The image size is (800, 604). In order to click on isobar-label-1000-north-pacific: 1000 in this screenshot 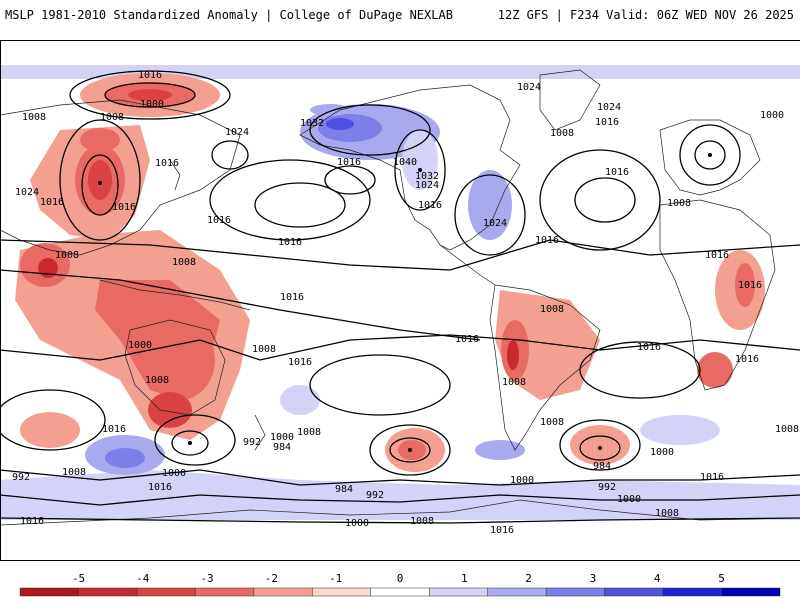, I will do `click(152, 104)`.